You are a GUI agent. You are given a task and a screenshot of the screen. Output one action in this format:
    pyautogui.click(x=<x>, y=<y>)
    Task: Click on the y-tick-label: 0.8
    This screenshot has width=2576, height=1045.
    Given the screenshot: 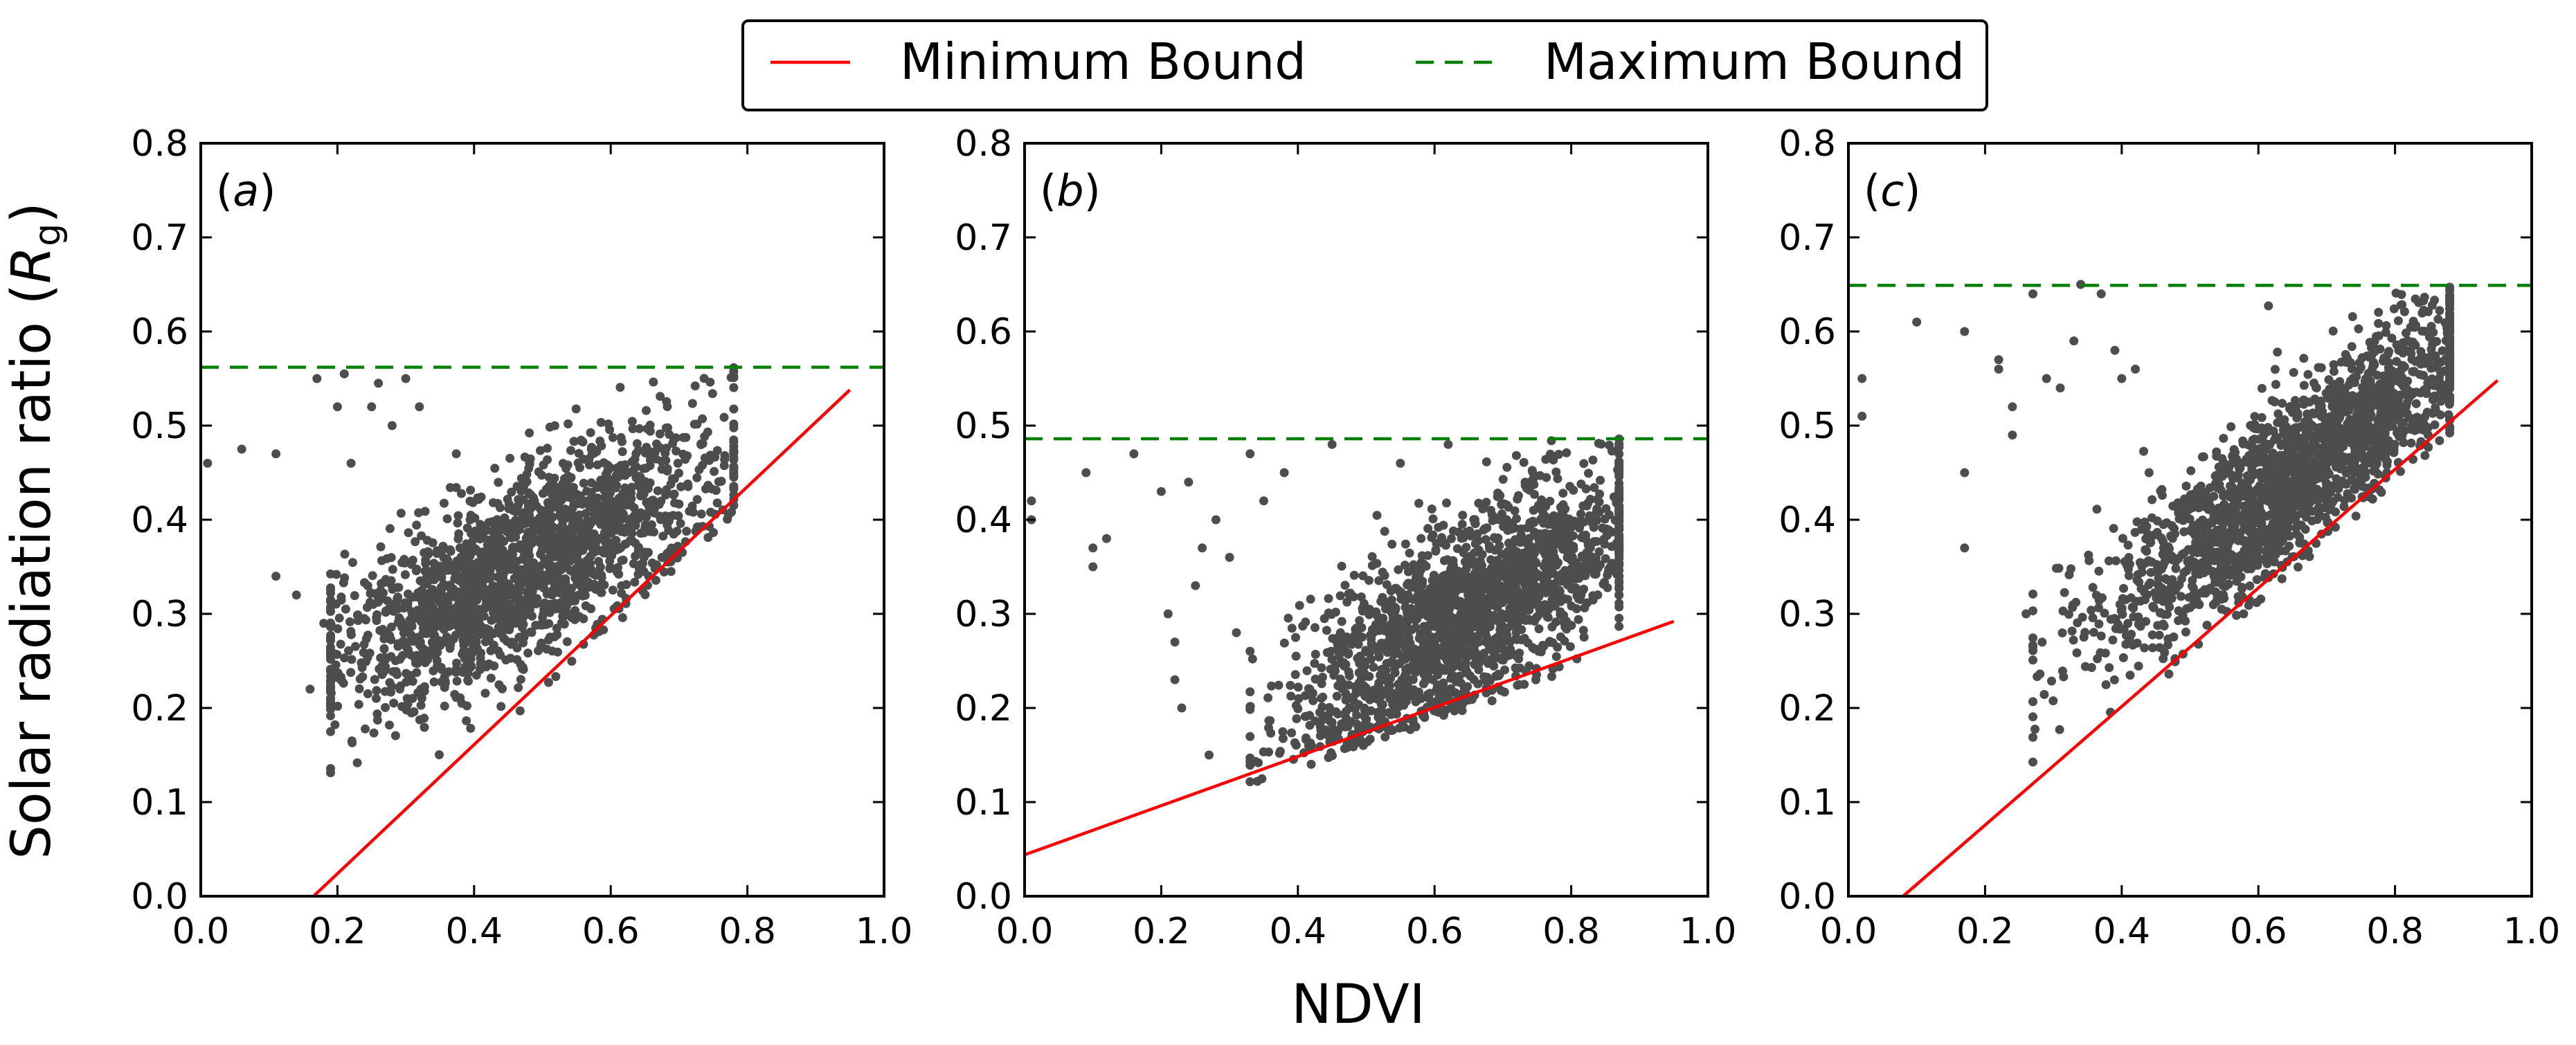 What is the action you would take?
    pyautogui.click(x=983, y=144)
    